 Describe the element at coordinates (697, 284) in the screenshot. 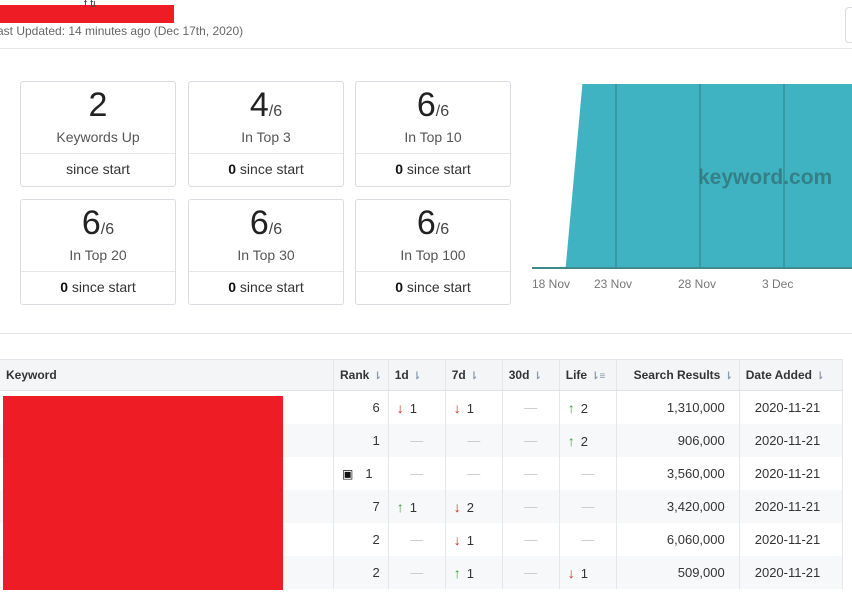

I see `x-tick-label: 28 Nov` at that location.